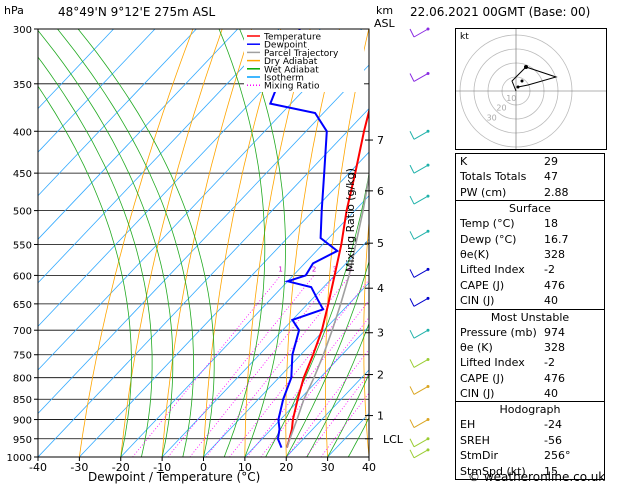 This screenshot has height=486, width=629. I want to click on altitude-tick-label: 3, so click(380, 333).